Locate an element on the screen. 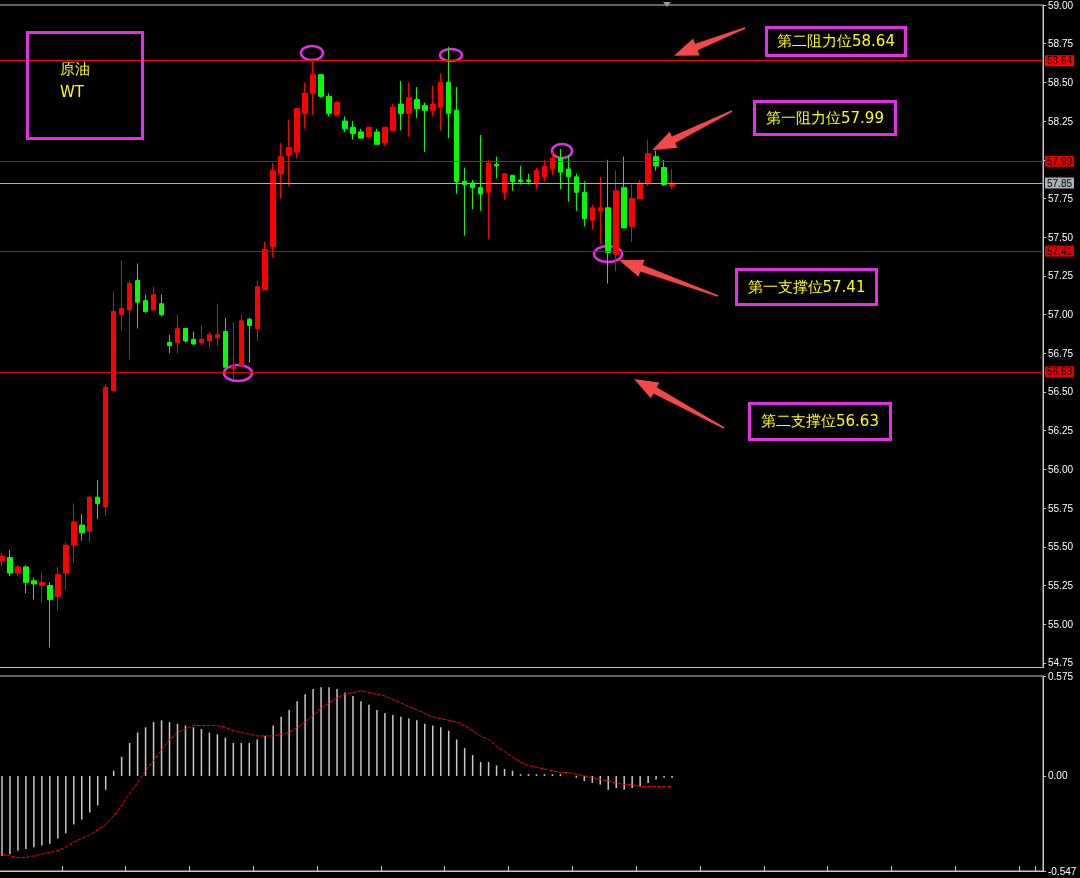 This screenshot has width=1080, height=878. y-tick-label: 55.25 is located at coordinates (1061, 585).